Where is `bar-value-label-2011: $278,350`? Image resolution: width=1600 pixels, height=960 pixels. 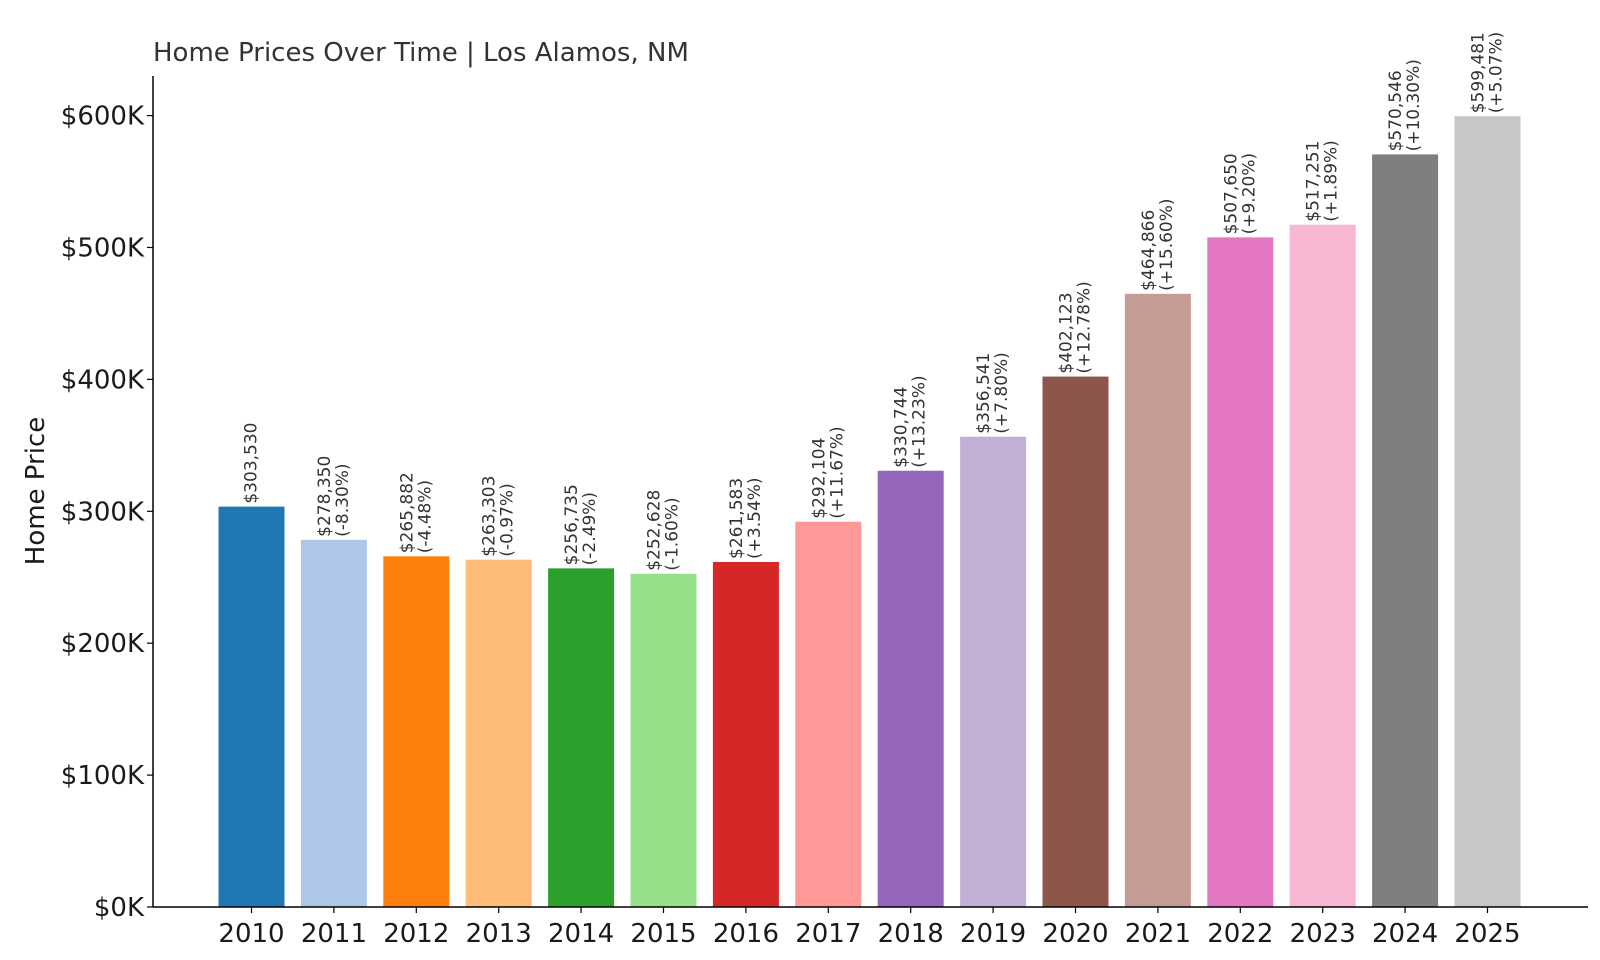 bar-value-label-2011: $278,350 is located at coordinates (325, 496).